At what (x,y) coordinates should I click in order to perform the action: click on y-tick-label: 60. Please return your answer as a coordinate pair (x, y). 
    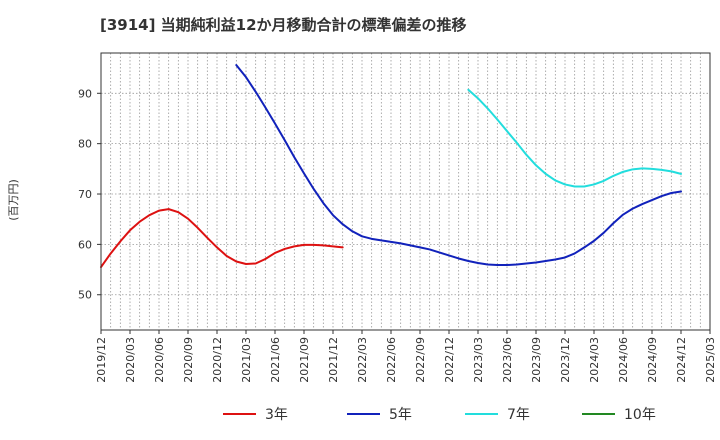
    Looking at the image, I should click on (85, 244).